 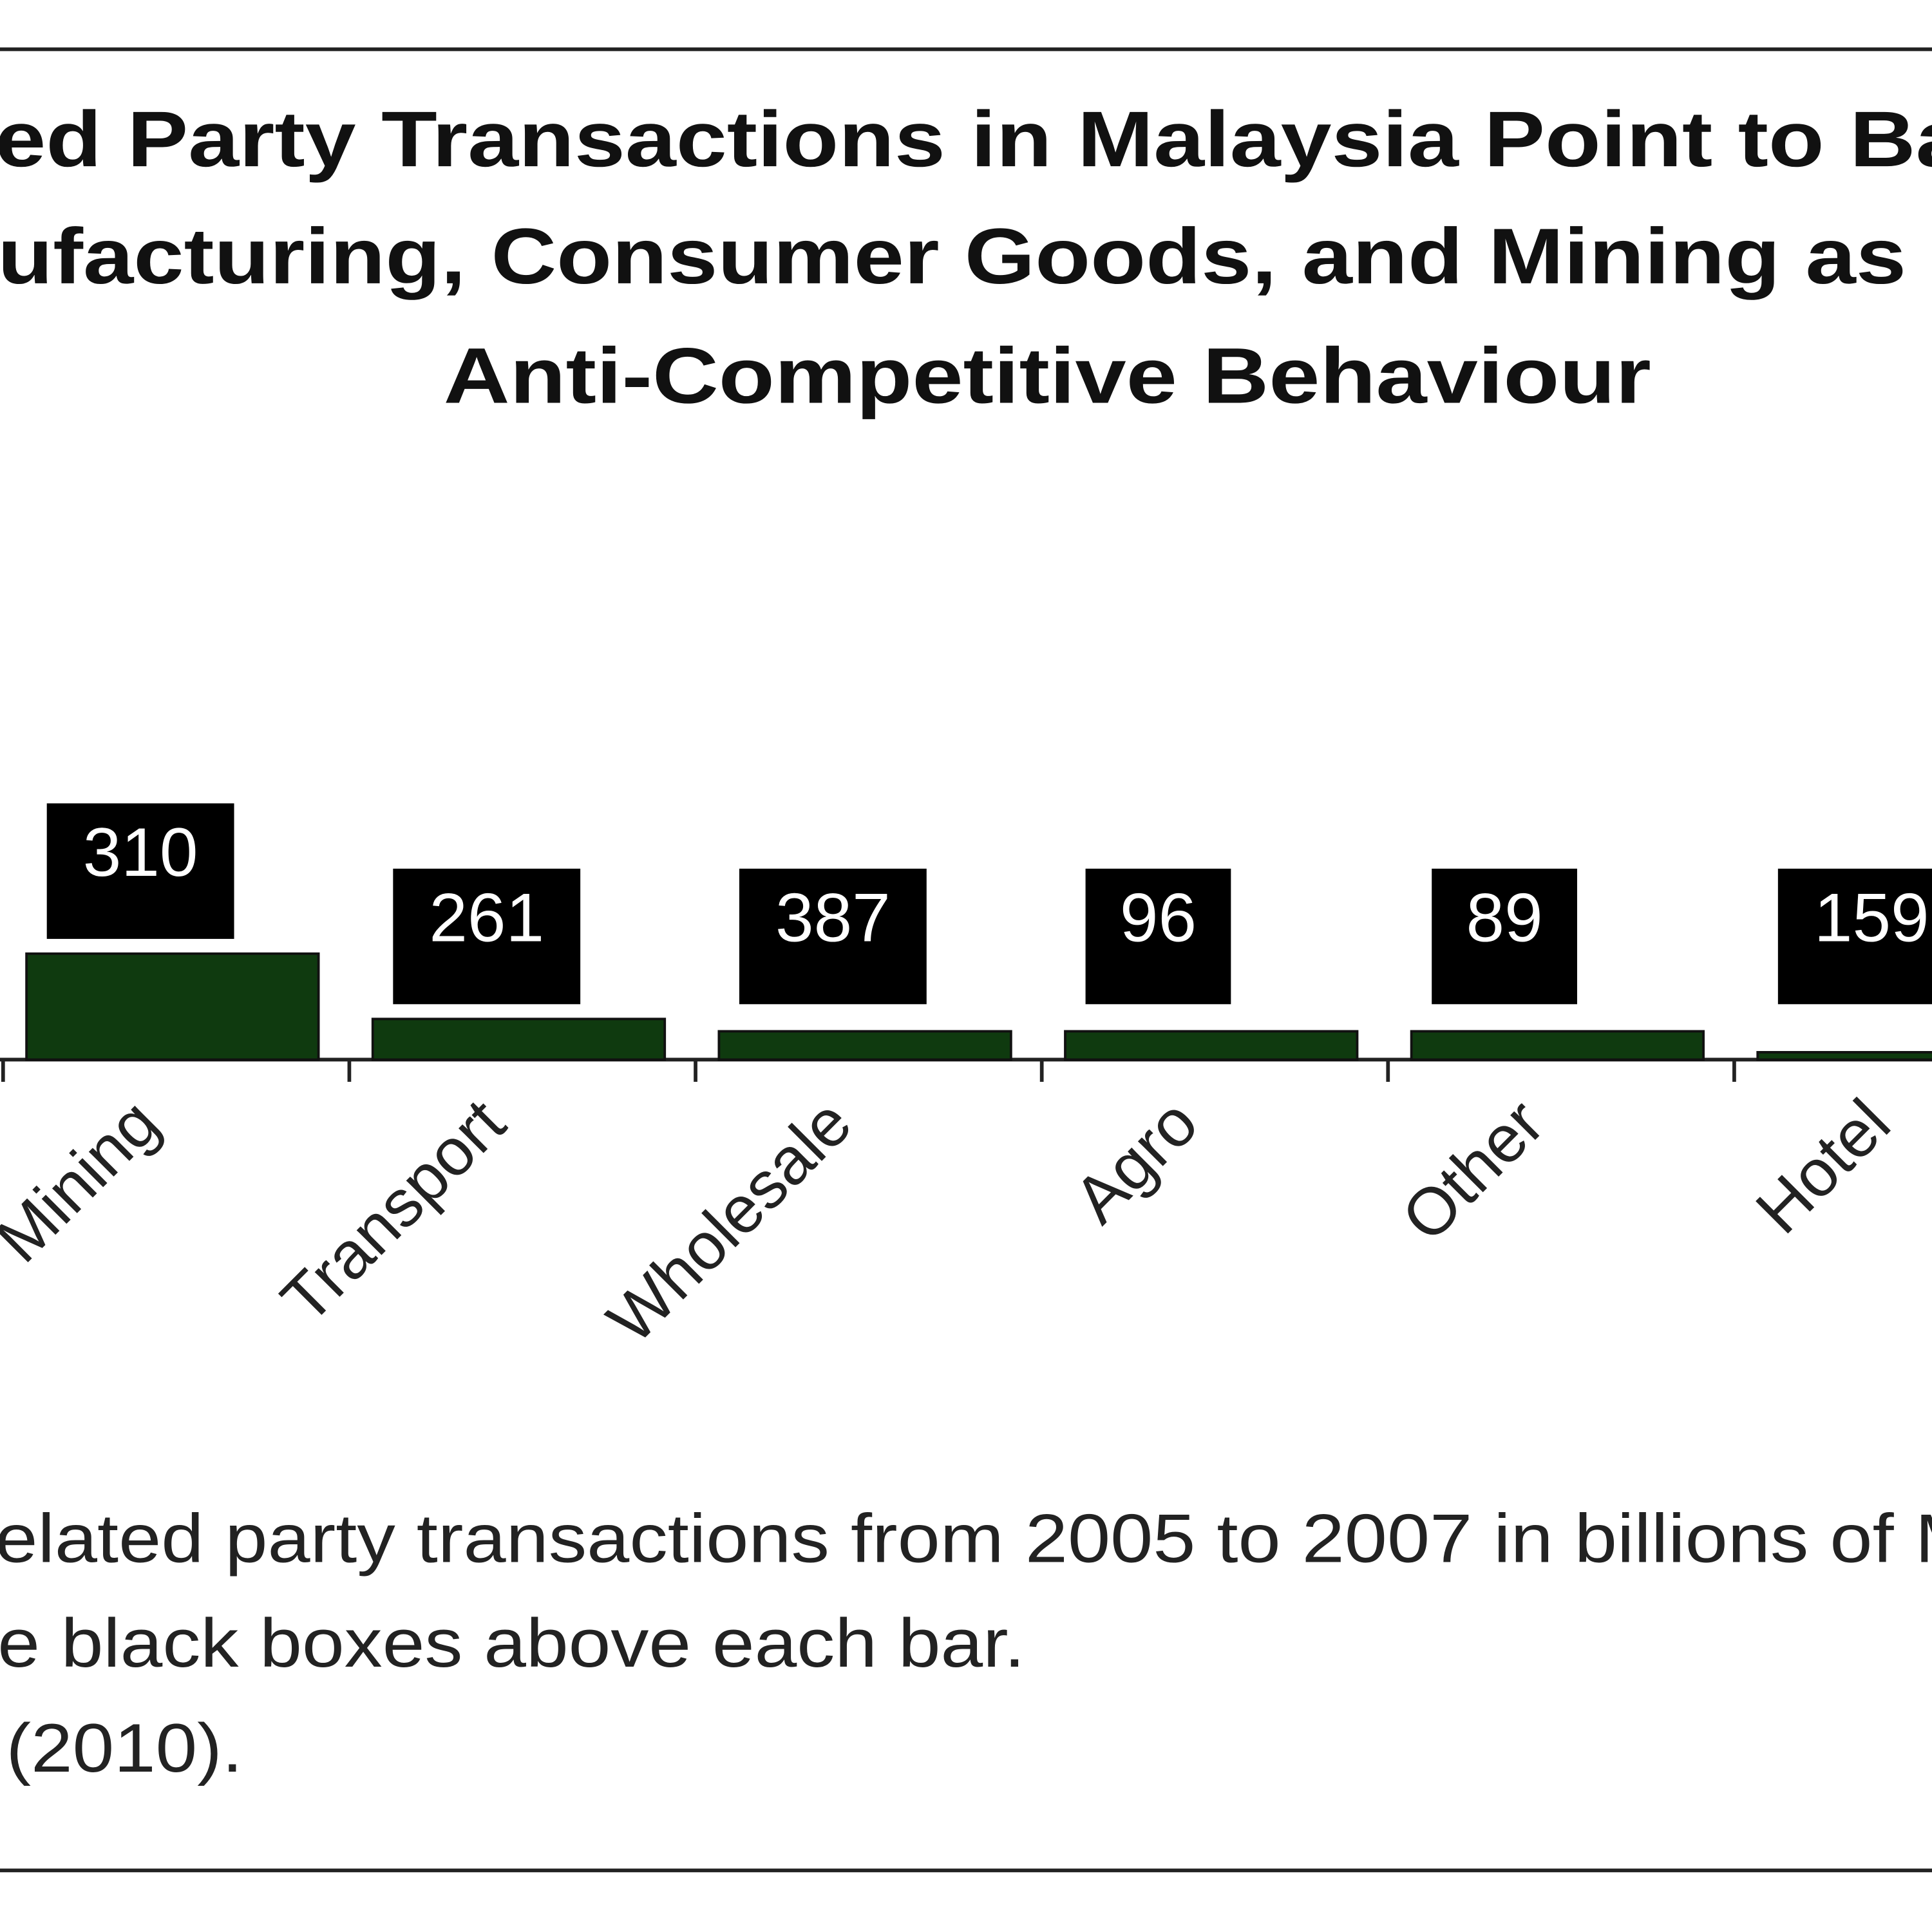 What do you see at coordinates (1504, 917) in the screenshot?
I see `data-label: 89` at bounding box center [1504, 917].